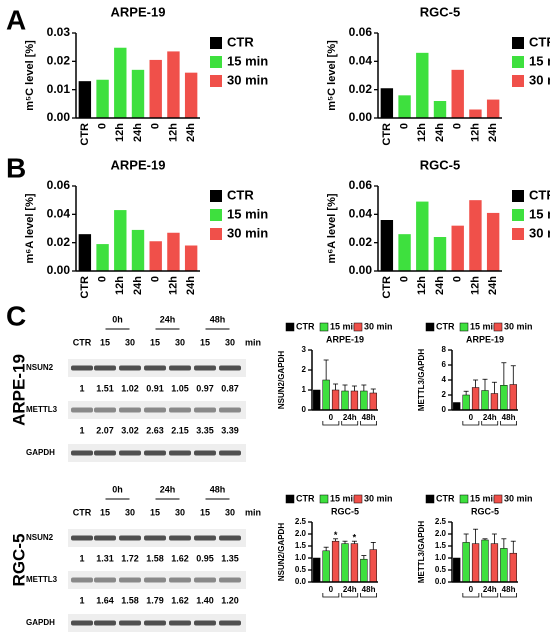 The width and height of the screenshot is (550, 635). What do you see at coordinates (117, 319) in the screenshot?
I see `timepoint-label: 0h` at bounding box center [117, 319].